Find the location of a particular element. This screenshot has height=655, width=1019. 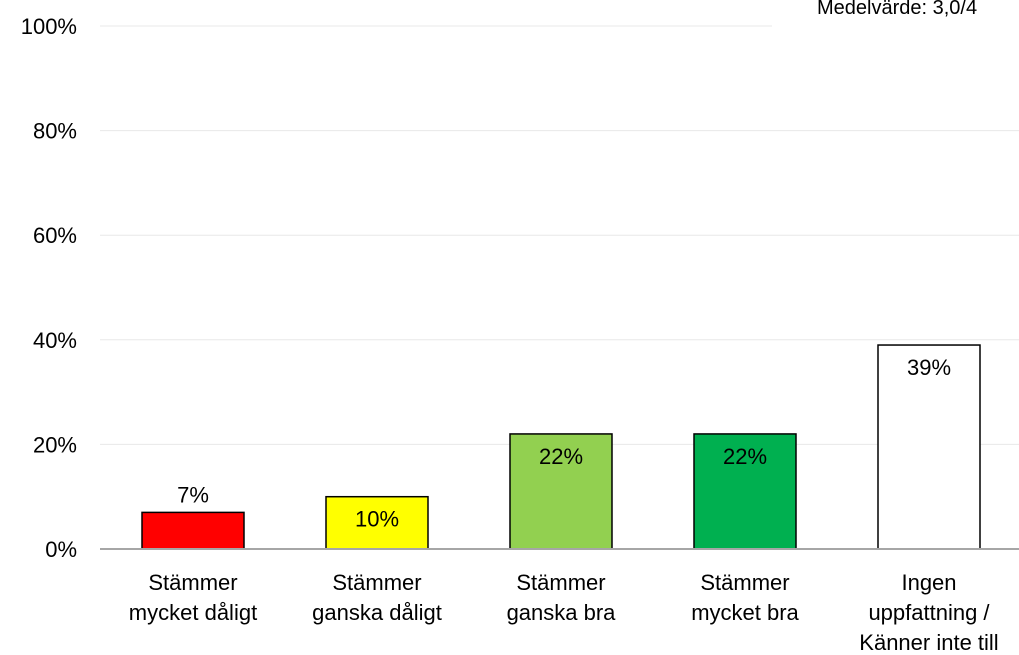

x-category-label: Känner inte till is located at coordinates (928, 642).